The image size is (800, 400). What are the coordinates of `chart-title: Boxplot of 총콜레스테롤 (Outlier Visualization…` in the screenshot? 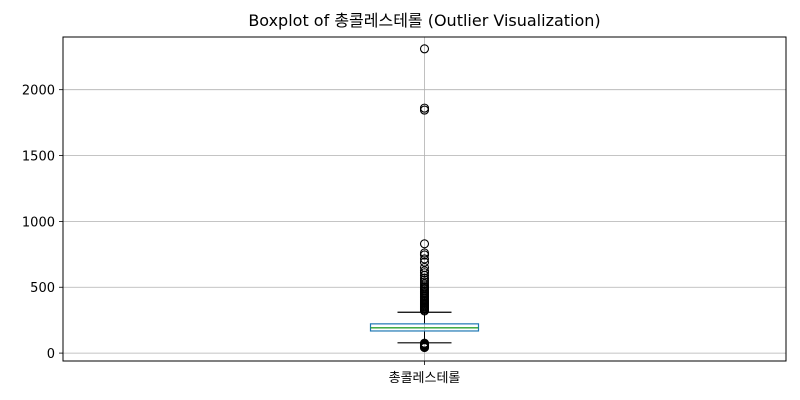 It's located at (424, 20).